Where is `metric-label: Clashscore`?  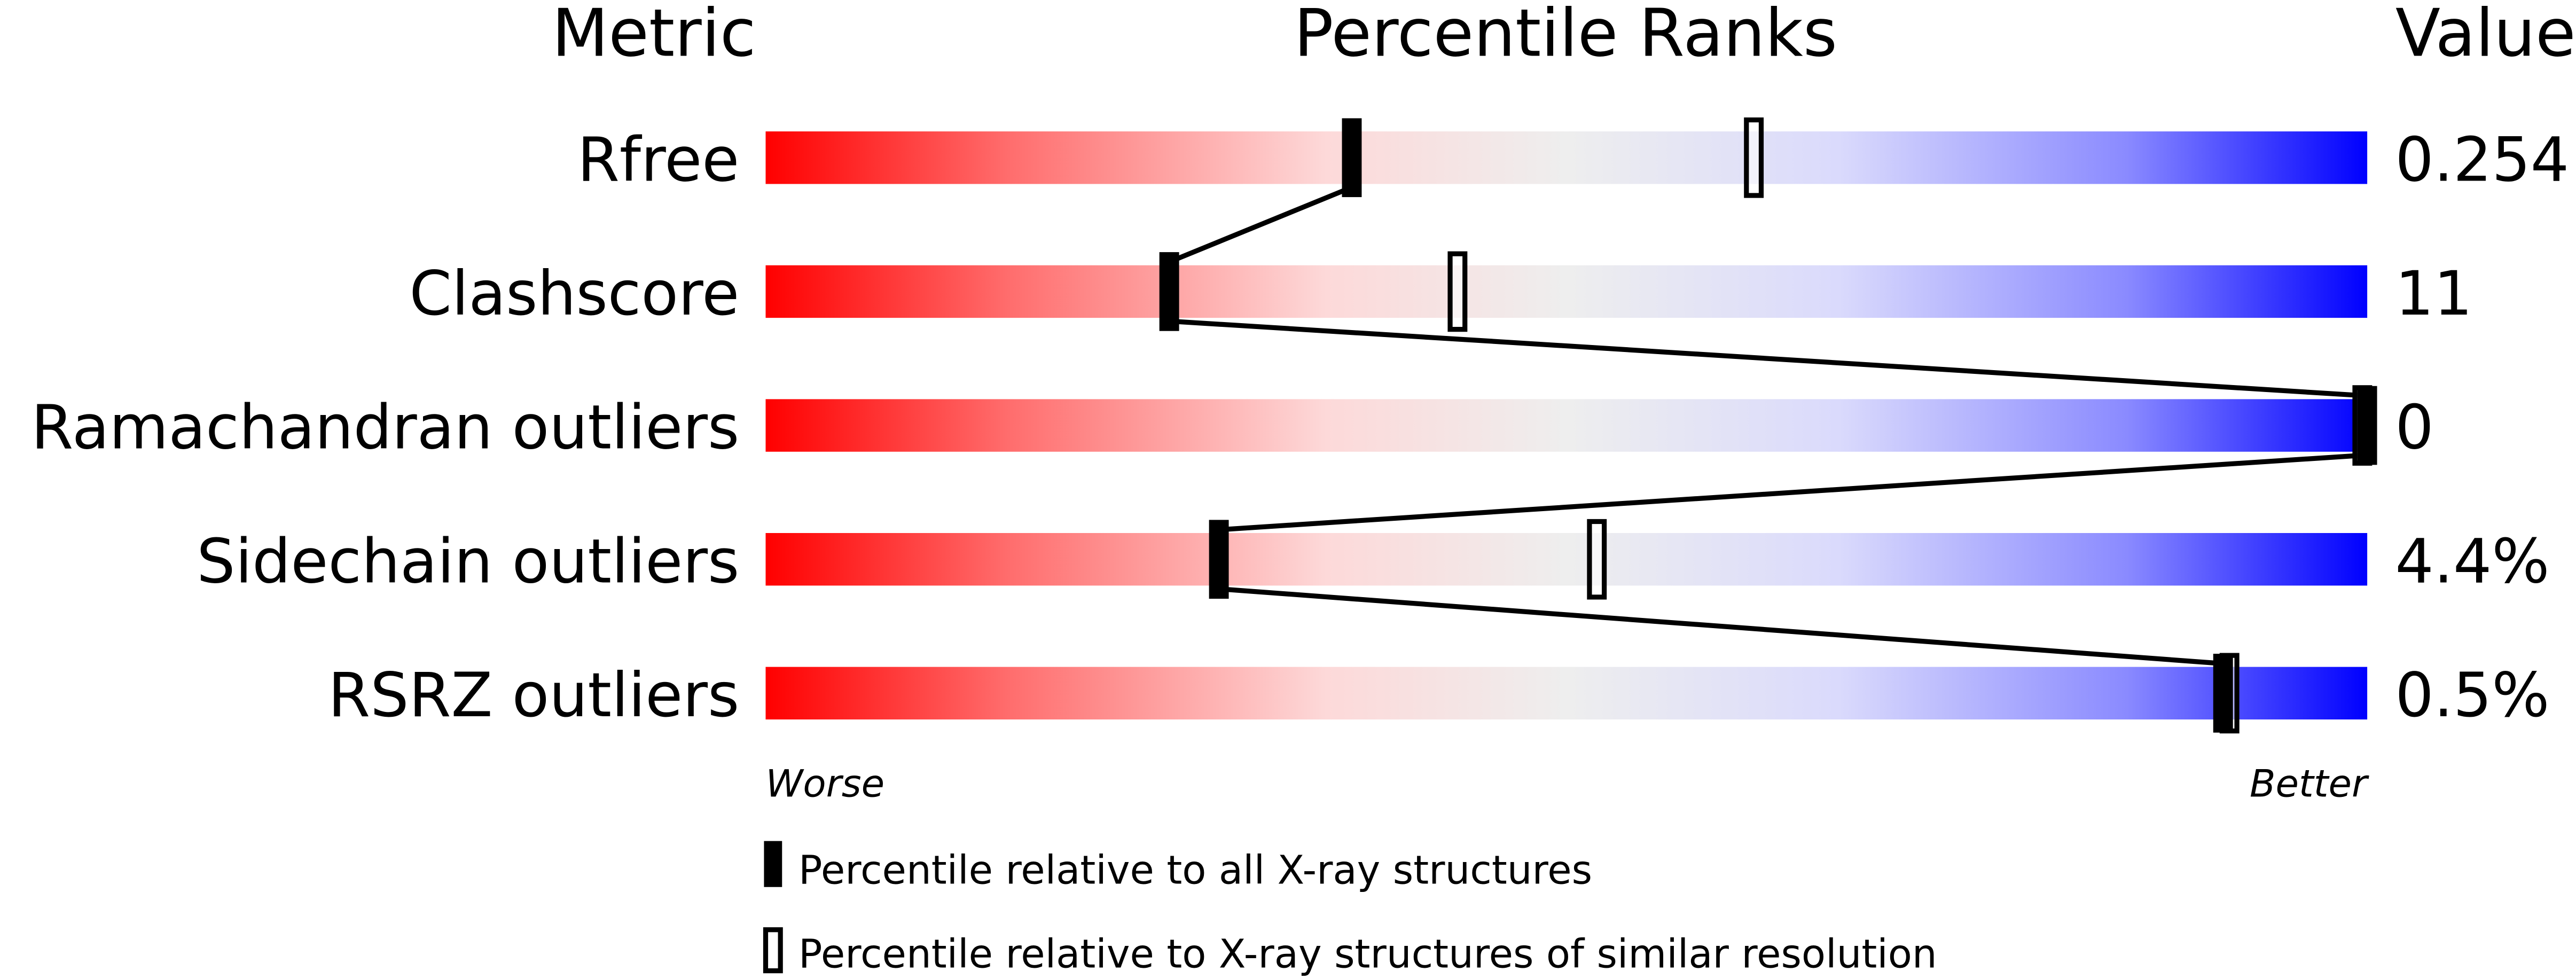 metric-label: Clashscore is located at coordinates (574, 293).